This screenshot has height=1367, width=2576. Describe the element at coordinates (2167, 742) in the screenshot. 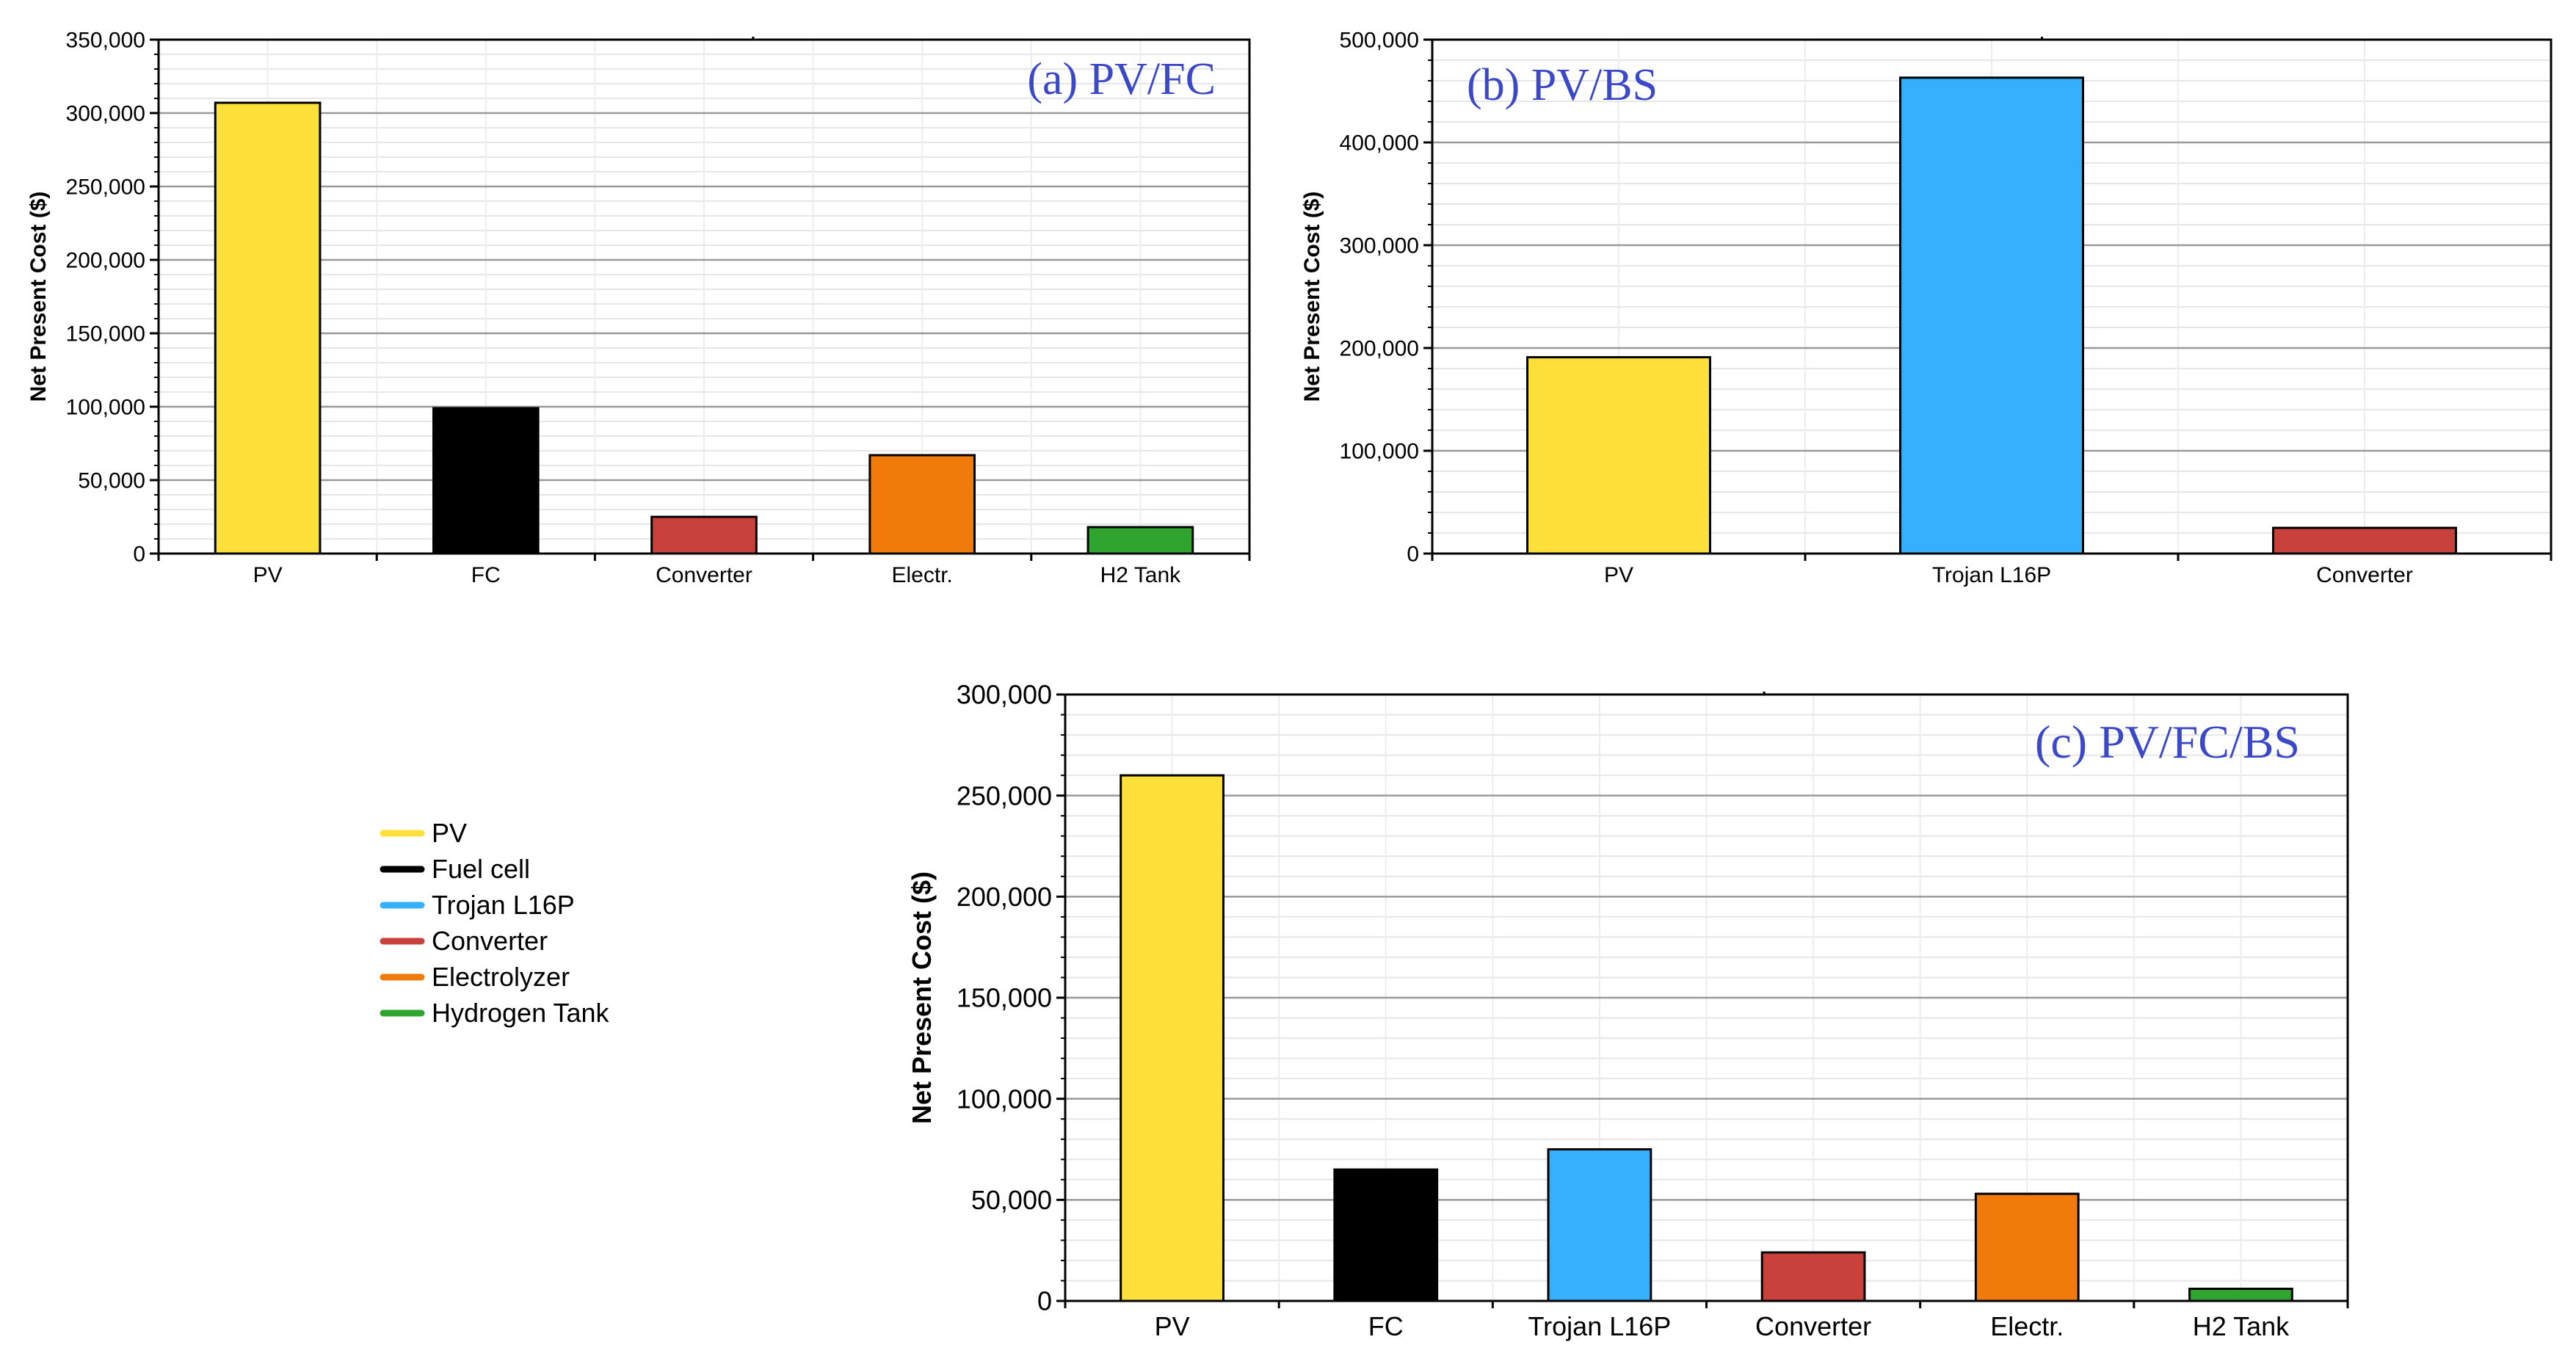

I see `chart-title: (c) PV/FC/BS` at that location.